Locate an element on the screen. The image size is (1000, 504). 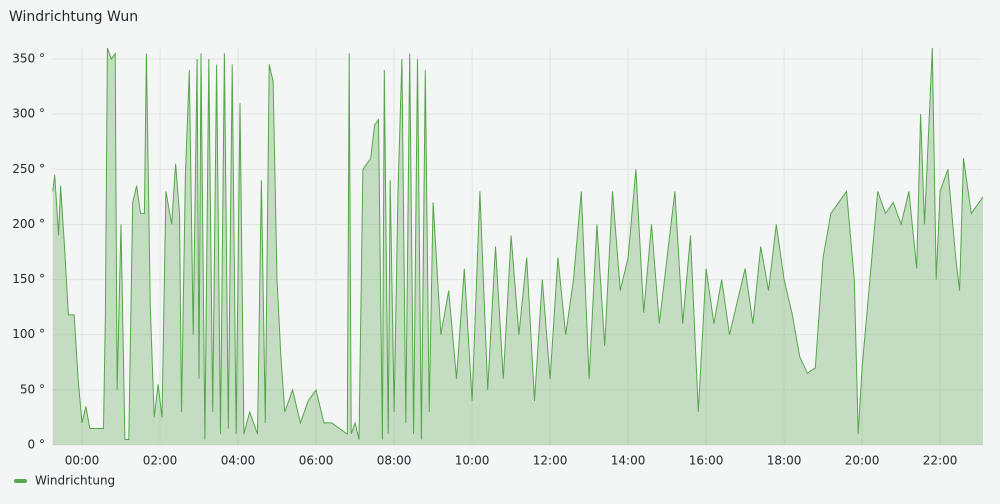
x-tick-label: 00:00 is located at coordinates (82, 461).